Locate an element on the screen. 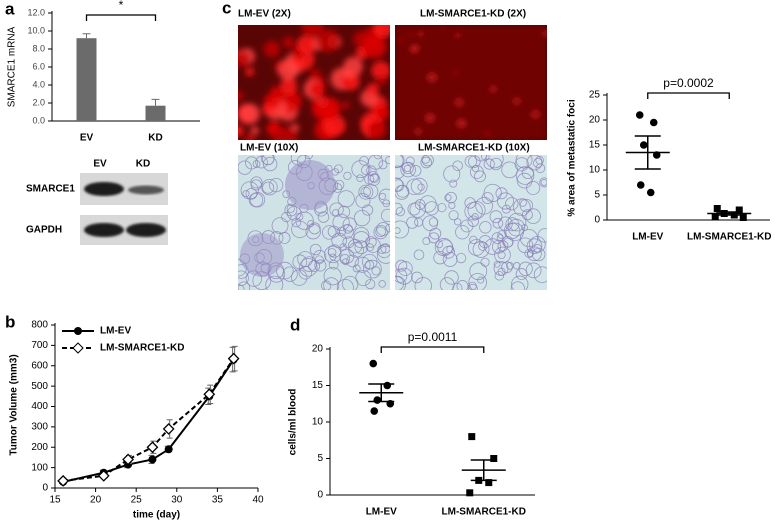 This screenshot has height=522, width=778. row-label: GAPDH is located at coordinates (44, 230).